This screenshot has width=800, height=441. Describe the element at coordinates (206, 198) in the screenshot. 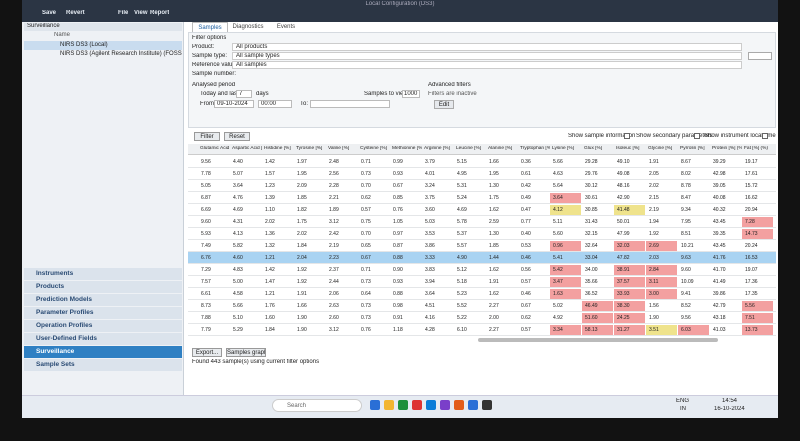

I see `table-cell: 6.87` at that location.